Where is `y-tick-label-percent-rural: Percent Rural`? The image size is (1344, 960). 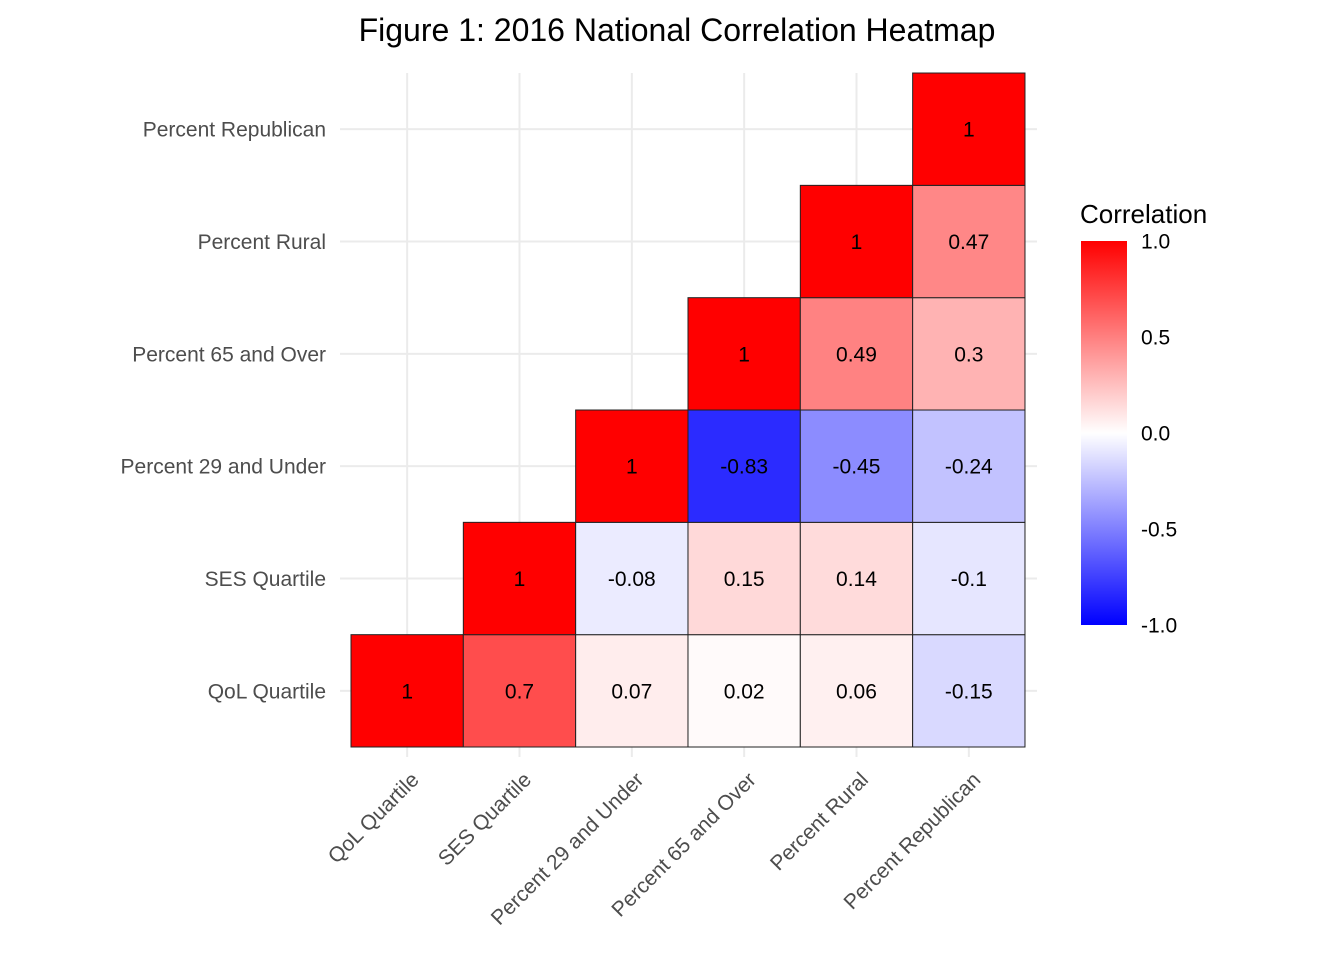
y-tick-label-percent-rural: Percent Rural is located at coordinates (262, 242).